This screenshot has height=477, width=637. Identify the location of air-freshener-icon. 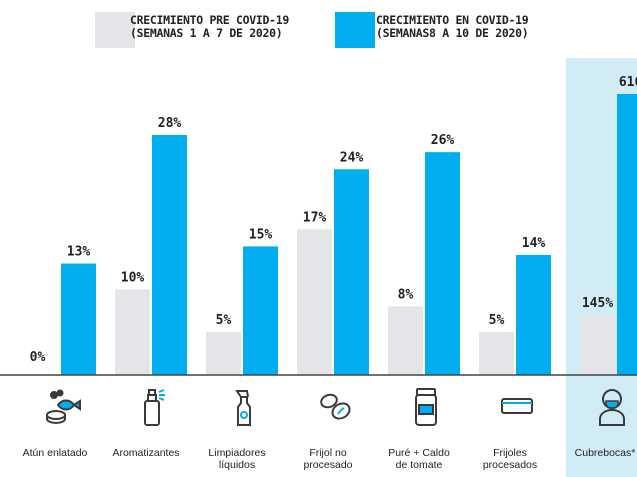
(153, 407).